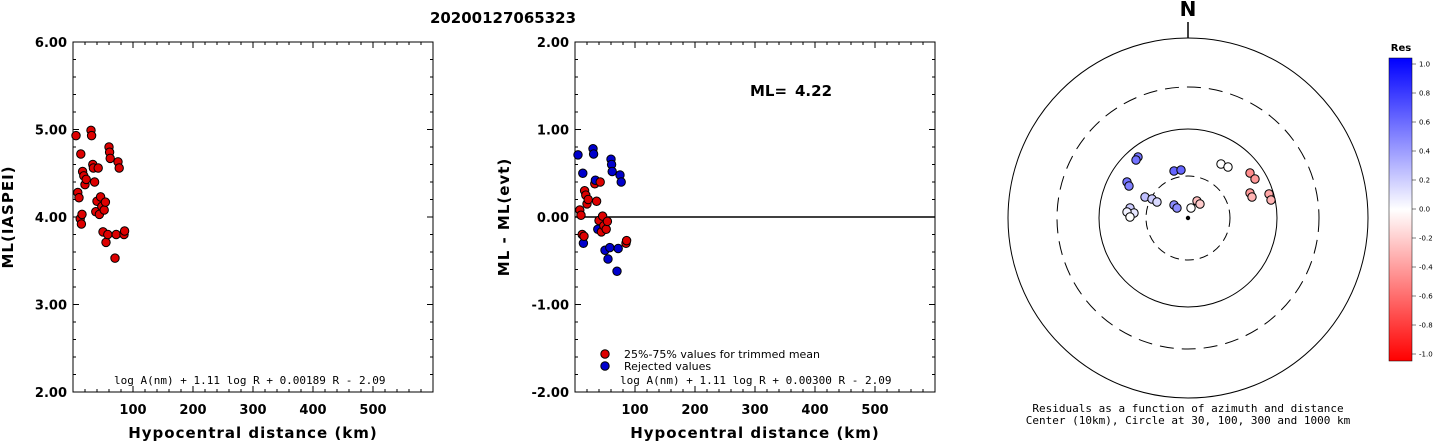 Image resolution: width=1437 pixels, height=441 pixels. I want to click on ml-value: 4.22, so click(813, 91).